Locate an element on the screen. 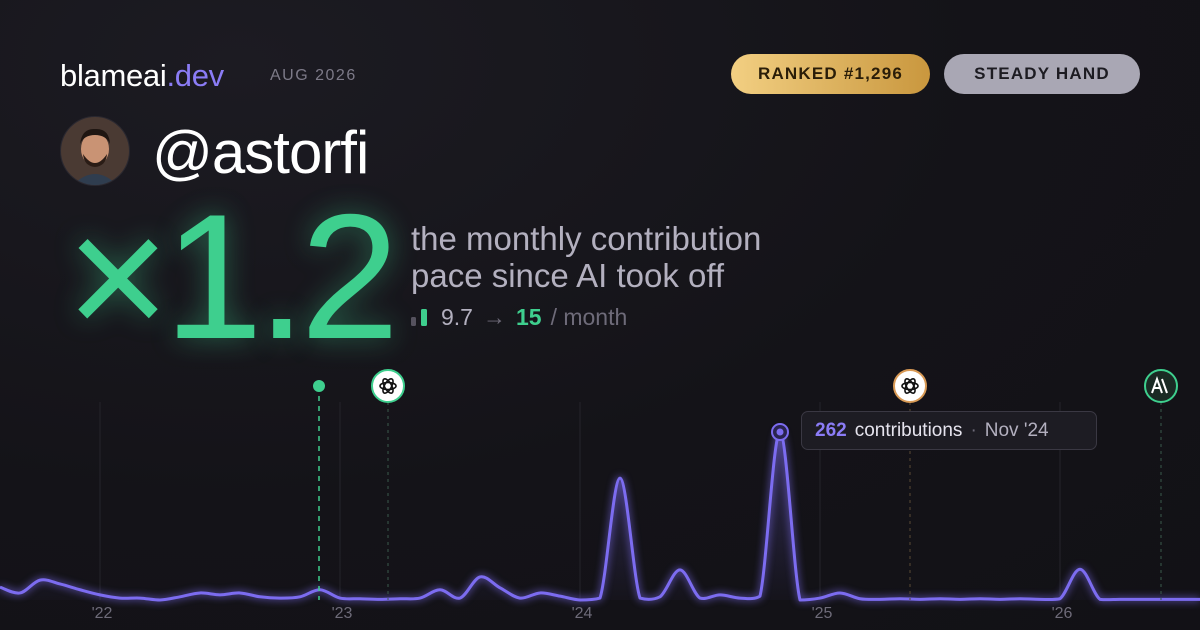 The height and width of the screenshot is (630, 1200). title-badge: STEADY HAND is located at coordinates (1042, 74).